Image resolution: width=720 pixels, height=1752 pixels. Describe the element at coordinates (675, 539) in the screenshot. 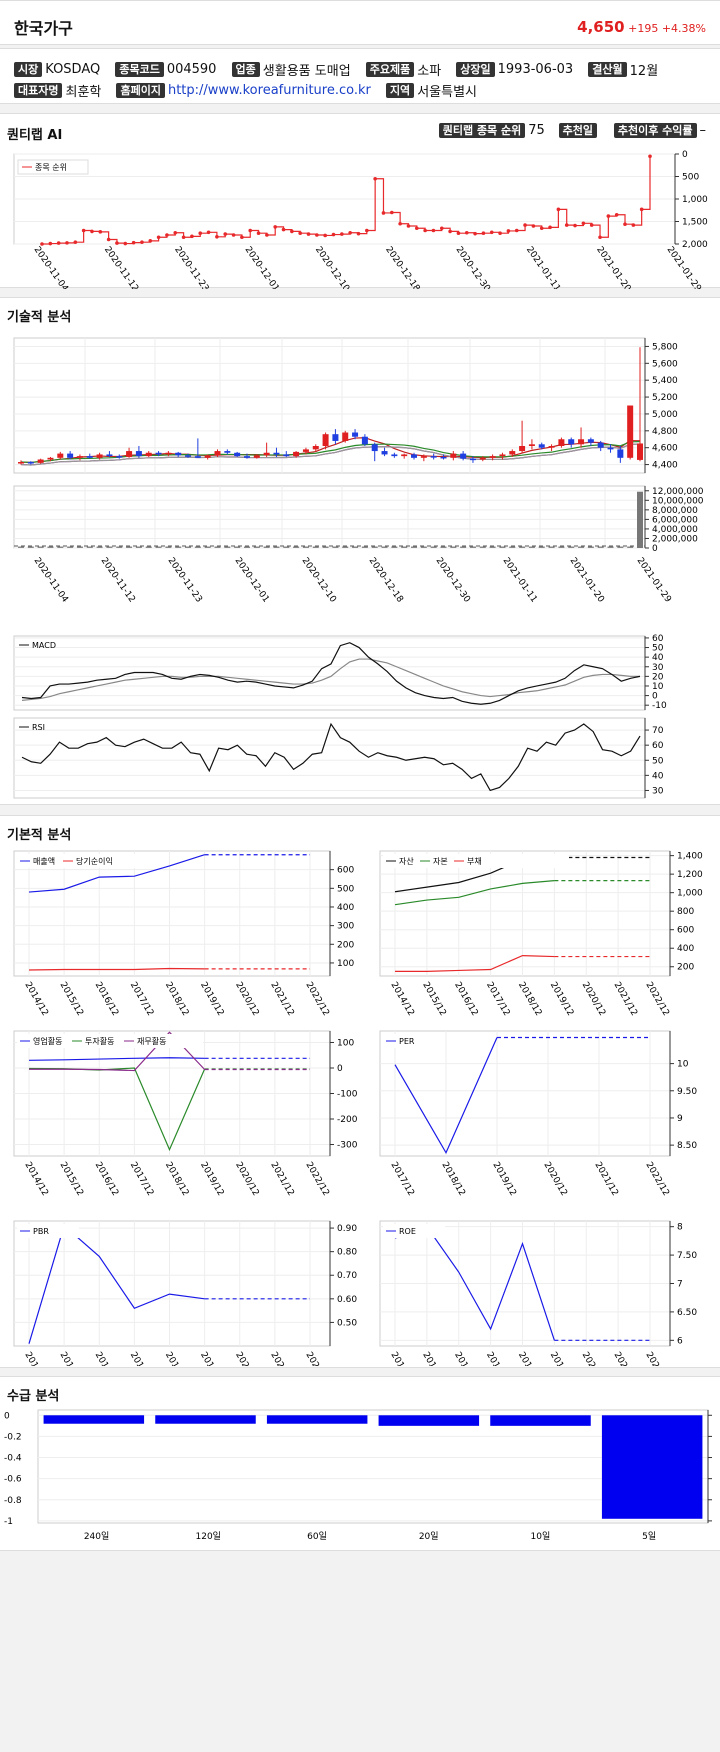

I see `y-tick-label: 2,000,000` at that location.